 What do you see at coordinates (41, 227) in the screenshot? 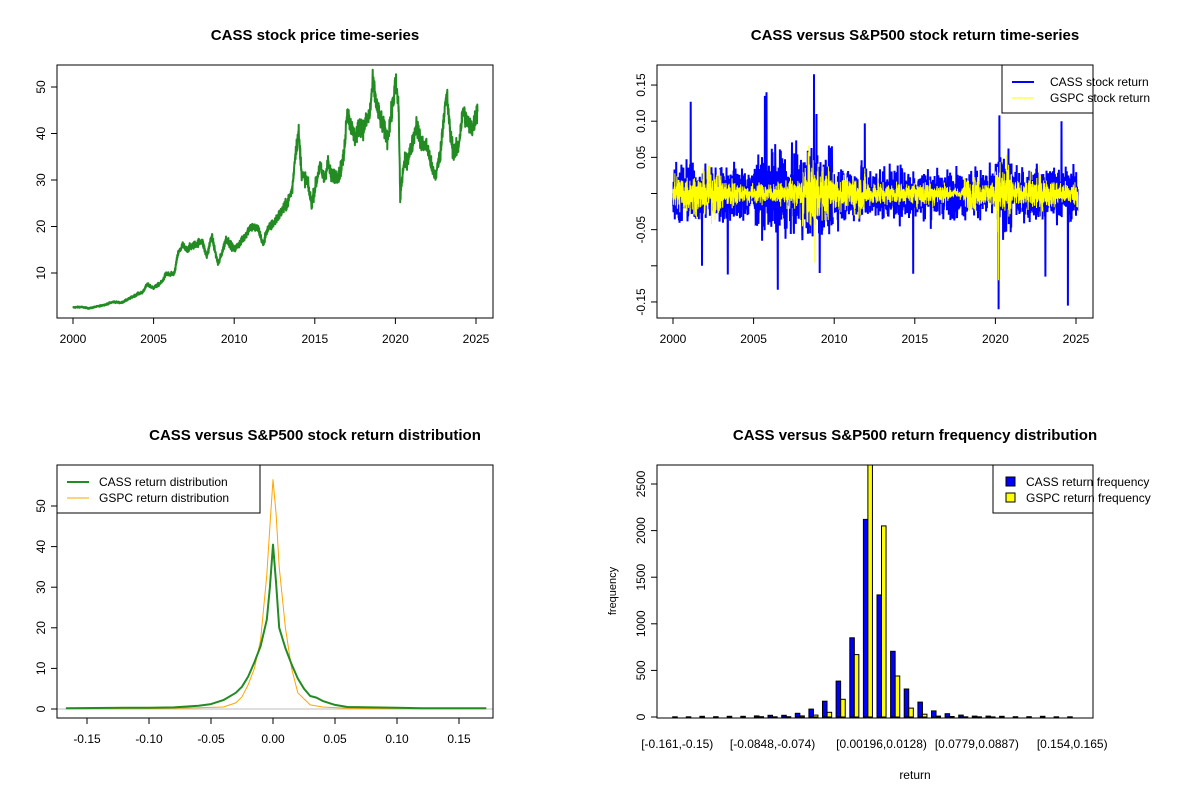
I see `price-y-label: 20` at bounding box center [41, 227].